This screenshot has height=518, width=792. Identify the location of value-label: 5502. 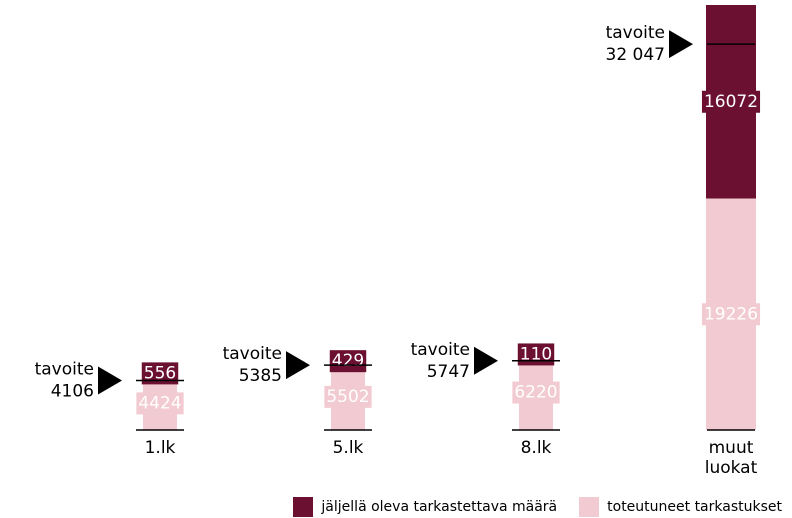
(347, 397).